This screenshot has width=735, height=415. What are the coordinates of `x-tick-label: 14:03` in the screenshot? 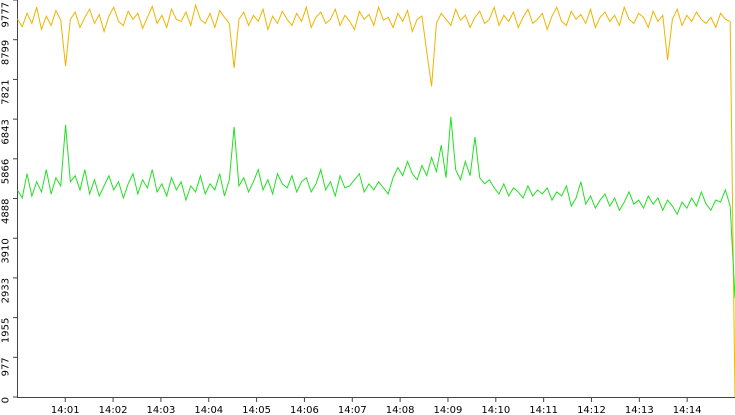 It's located at (161, 410).